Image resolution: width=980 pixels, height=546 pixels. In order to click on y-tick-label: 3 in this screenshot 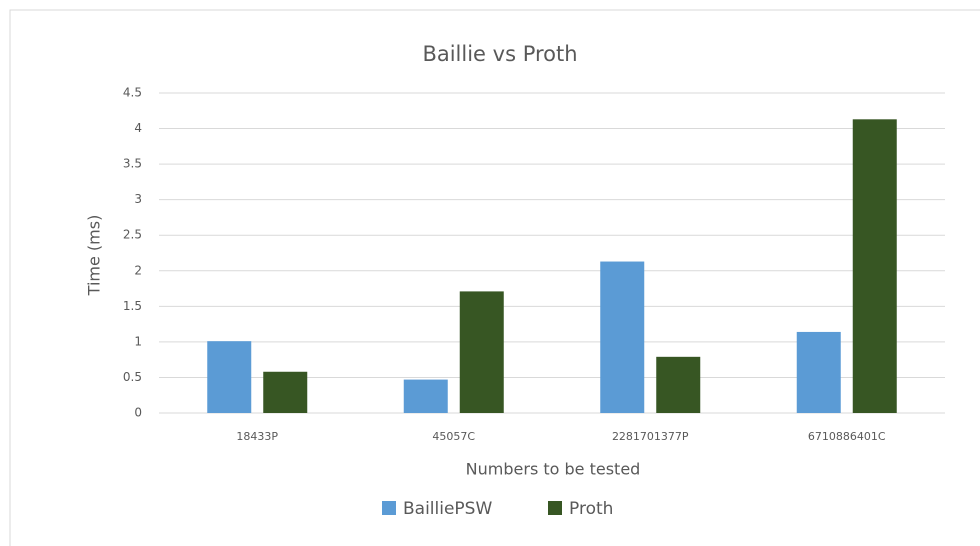, I will do `click(138, 199)`.